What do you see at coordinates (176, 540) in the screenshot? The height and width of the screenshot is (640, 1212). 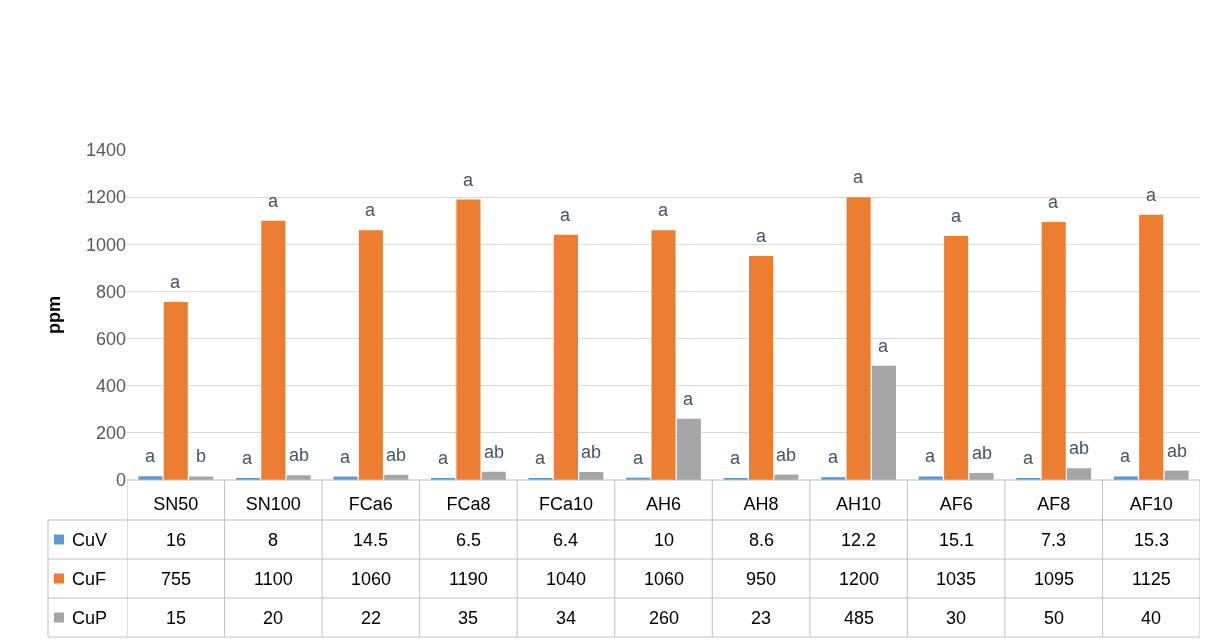 I see `data-label: 16` at bounding box center [176, 540].